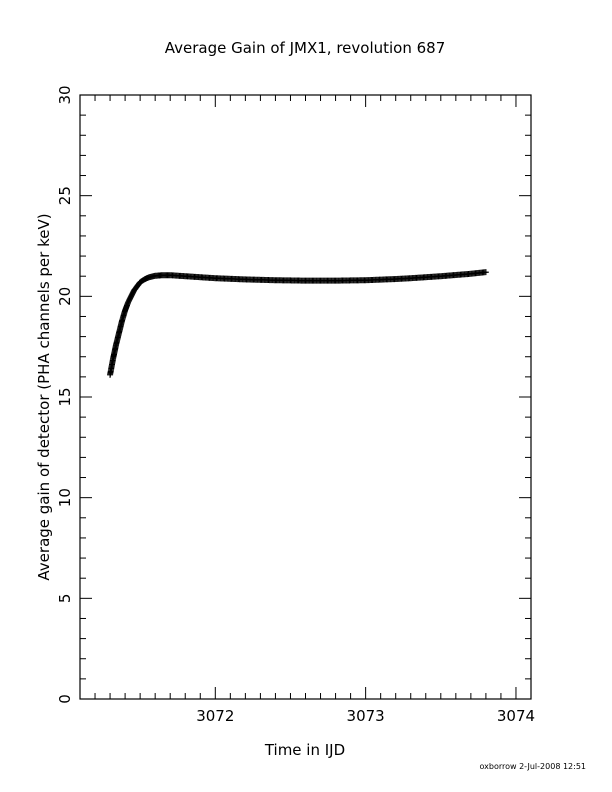 This screenshot has height=792, width=612. What do you see at coordinates (65, 497) in the screenshot?
I see `y-tick-label: 10` at bounding box center [65, 497].